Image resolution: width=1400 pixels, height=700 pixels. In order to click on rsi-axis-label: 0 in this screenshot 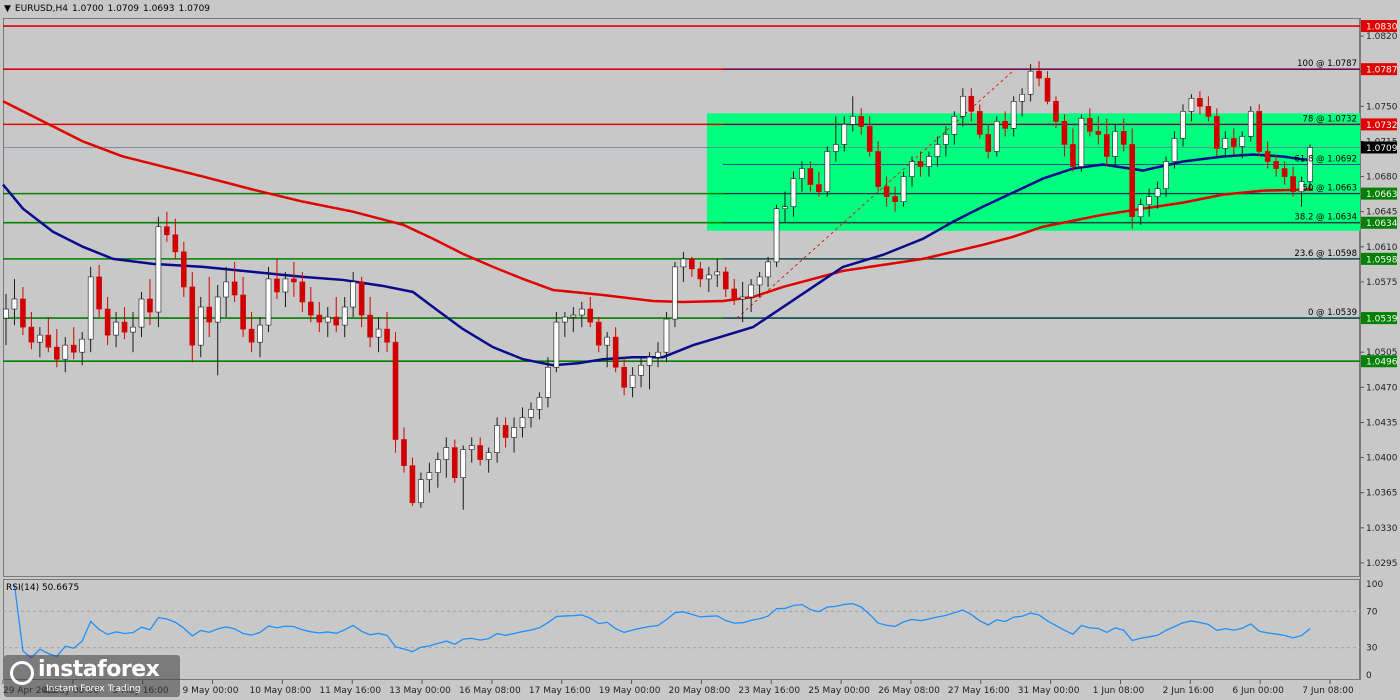, I will do `click(1369, 676)`.